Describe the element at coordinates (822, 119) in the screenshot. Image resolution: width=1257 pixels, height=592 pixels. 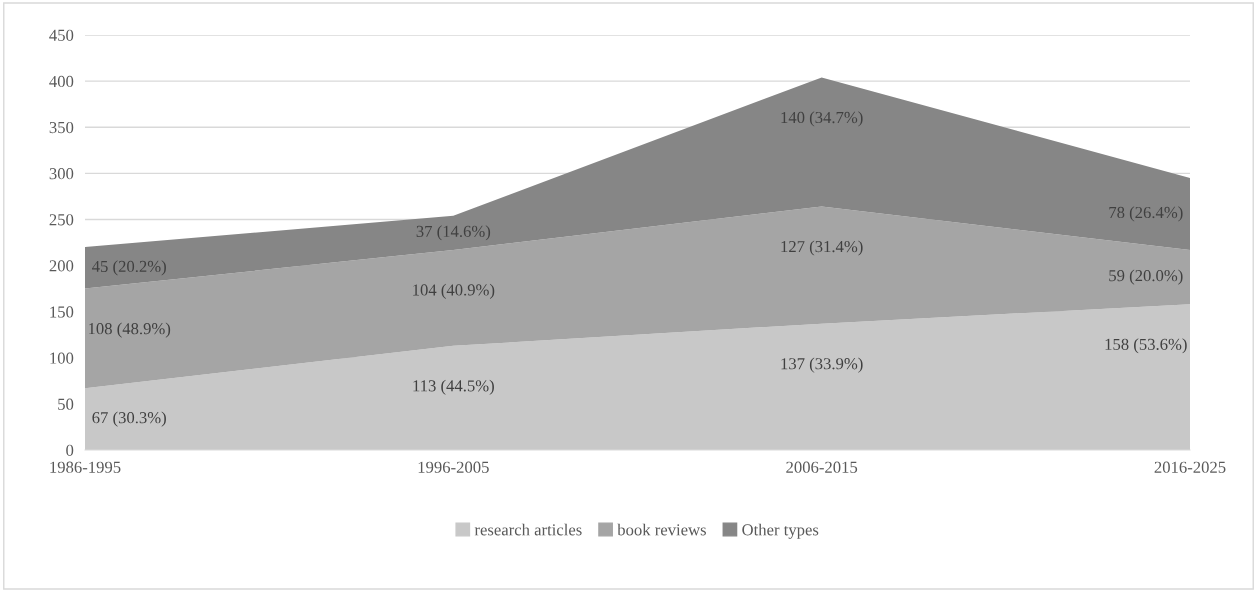
I see `data-label: 140 (34.7%)` at that location.